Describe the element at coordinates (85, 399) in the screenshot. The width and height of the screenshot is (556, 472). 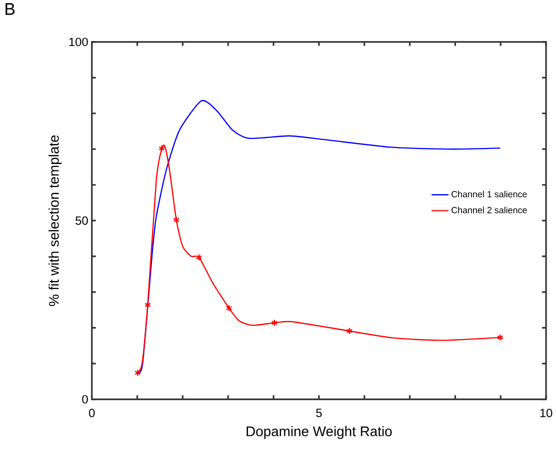
I see `y-tick-label: 0` at that location.